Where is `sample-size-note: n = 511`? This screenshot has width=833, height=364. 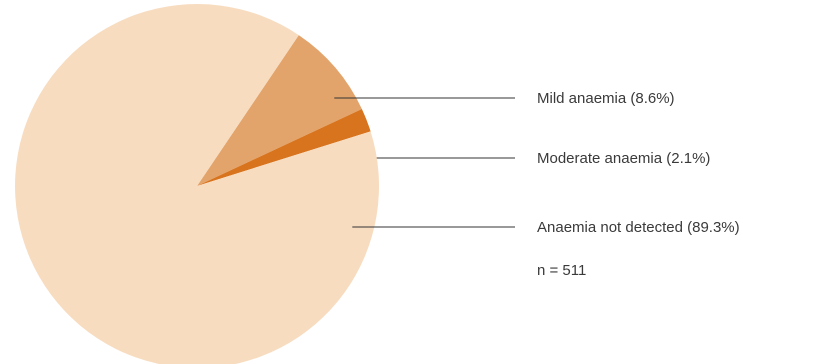 sample-size-note: n = 511 is located at coordinates (562, 270).